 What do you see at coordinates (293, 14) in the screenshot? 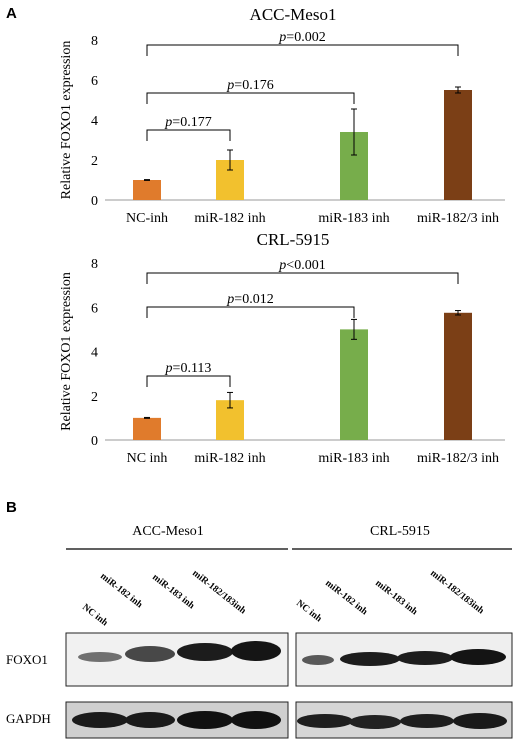
I see `chart-title: ACC-Meso1` at bounding box center [293, 14].